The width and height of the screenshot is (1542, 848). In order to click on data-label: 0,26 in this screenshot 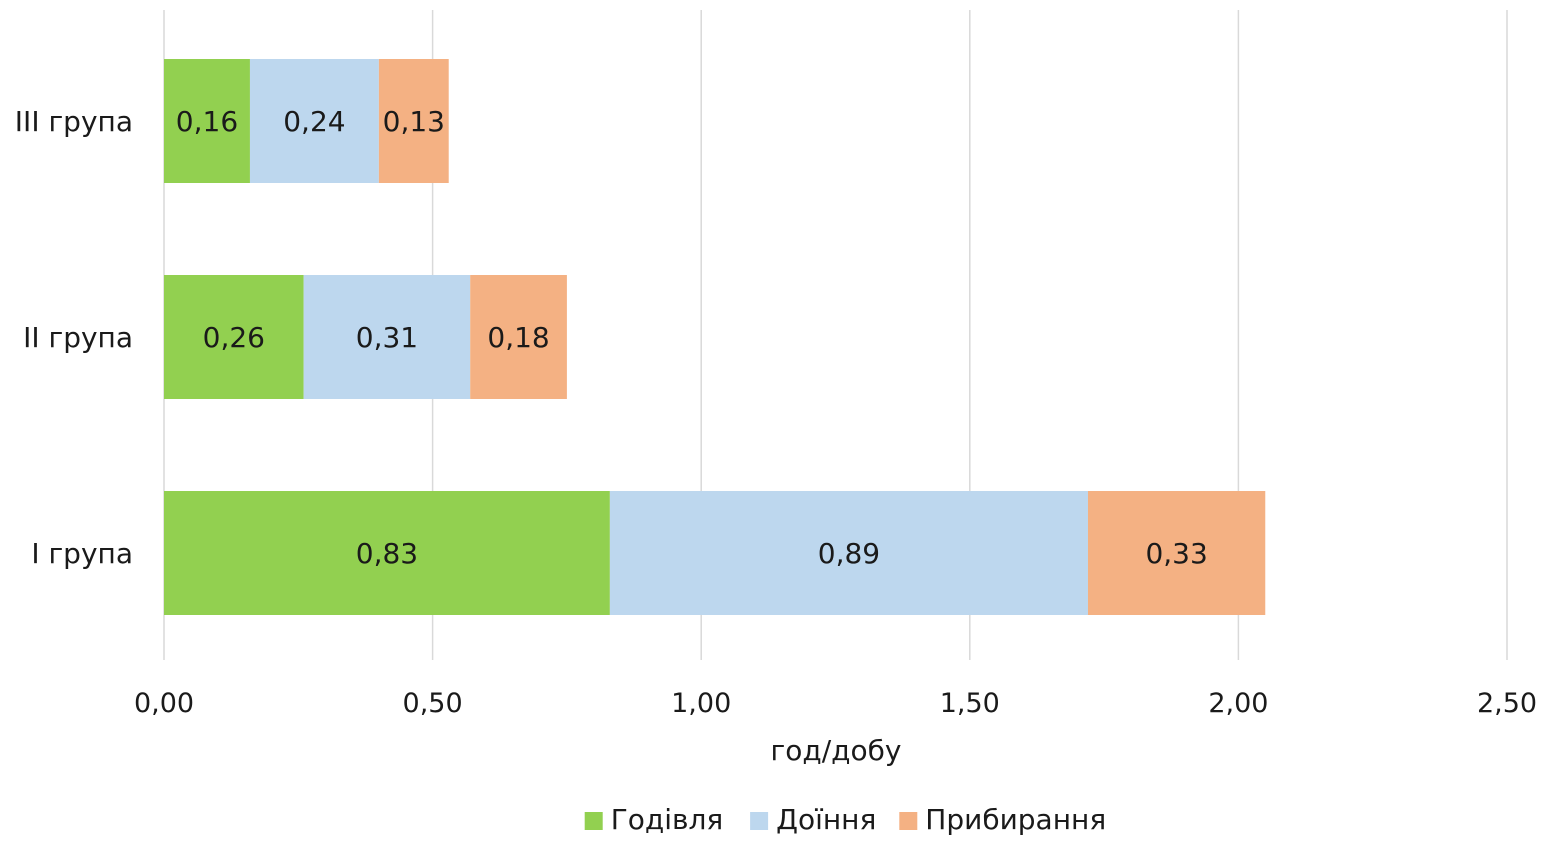, I will do `click(234, 337)`.